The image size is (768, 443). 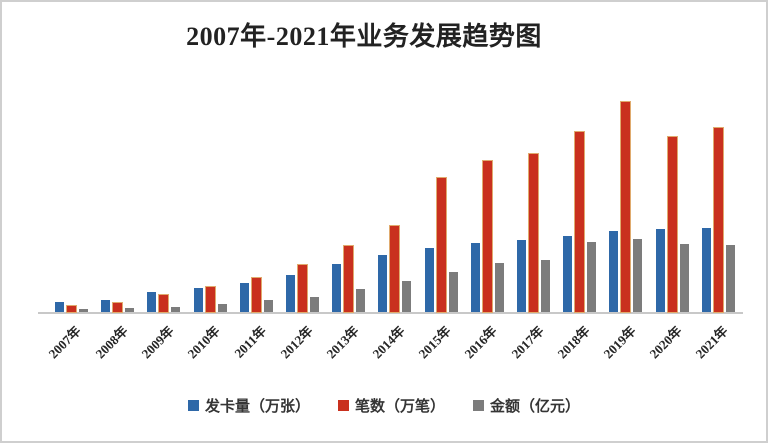 I want to click on bar-group-2007: 2007年, so click(x=67, y=331).